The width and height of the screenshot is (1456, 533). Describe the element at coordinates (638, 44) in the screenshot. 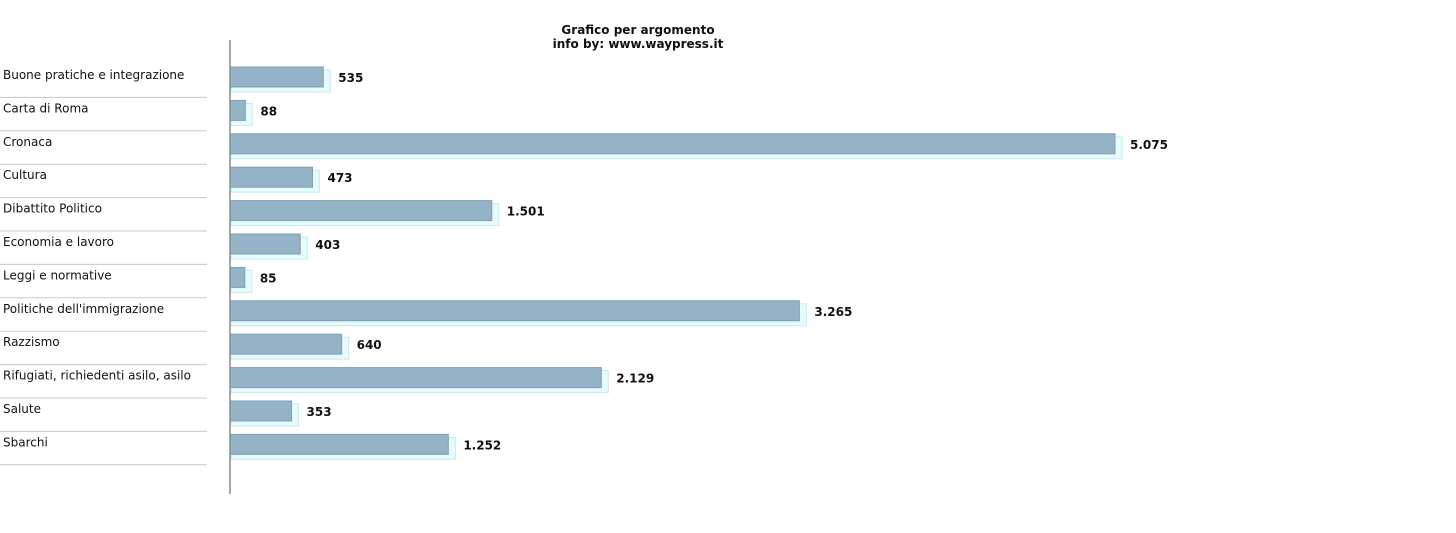

I see `chart-subtitle-text: info by: www.waypress.it` at that location.